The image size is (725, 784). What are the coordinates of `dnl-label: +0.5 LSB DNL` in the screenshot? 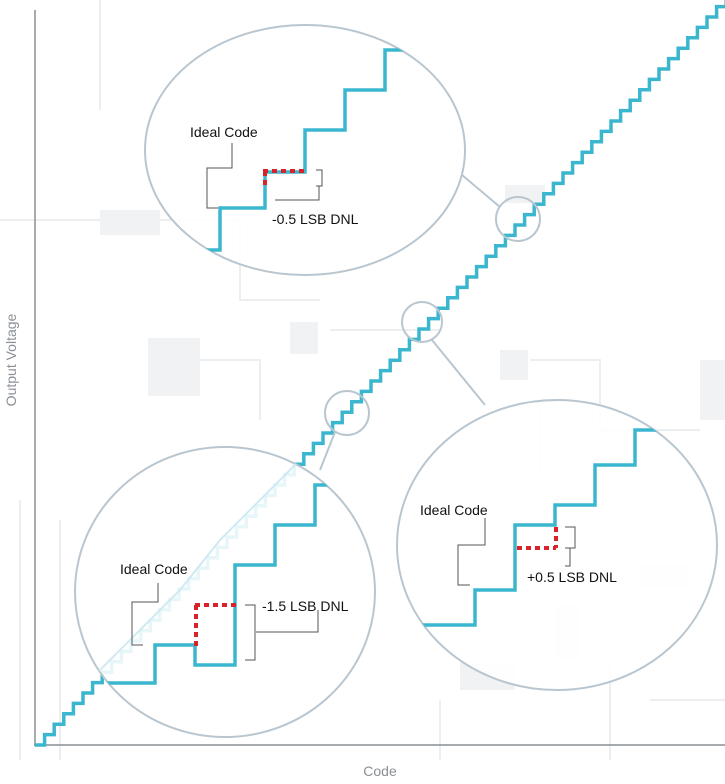 It's located at (572, 577).